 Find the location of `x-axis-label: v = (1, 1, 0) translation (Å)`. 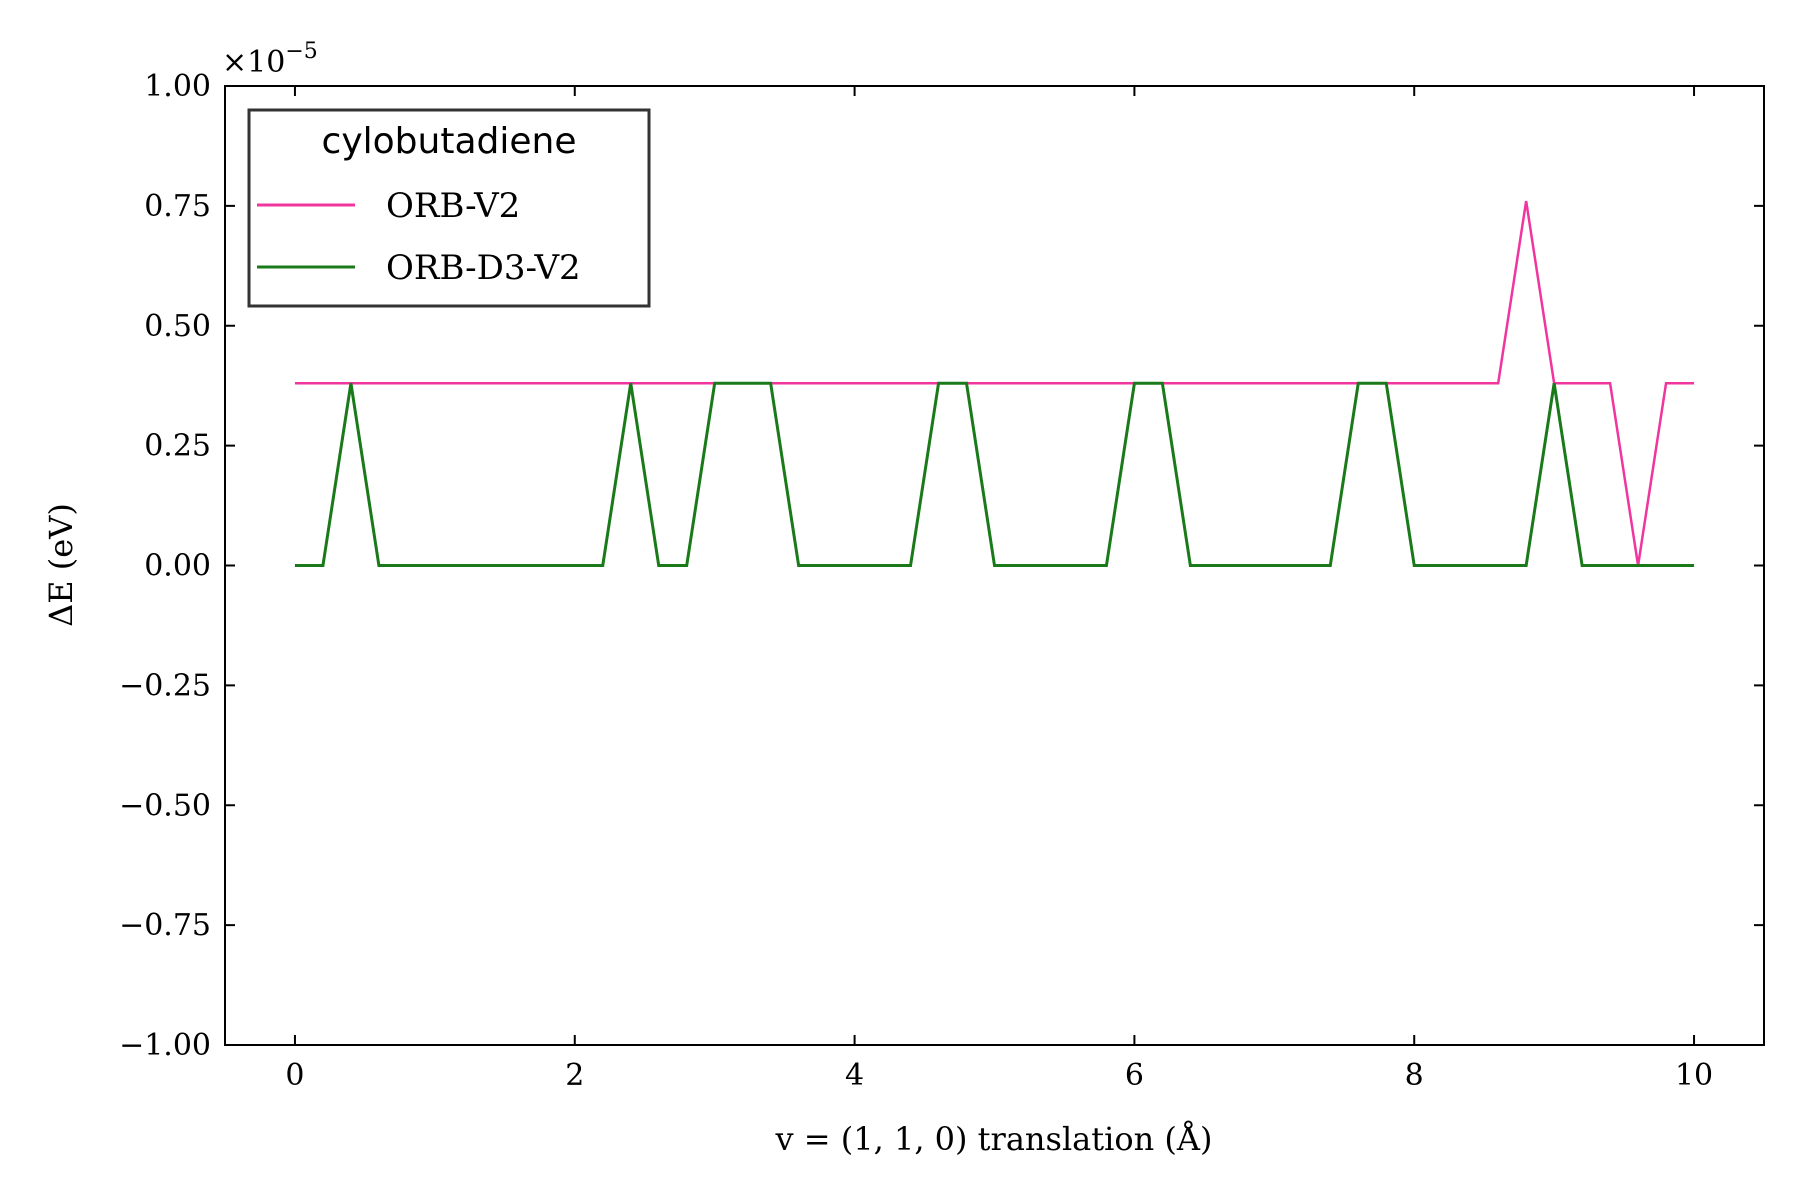

x-axis-label: v = (1, 1, 0) translation (Å) is located at coordinates (994, 1139).